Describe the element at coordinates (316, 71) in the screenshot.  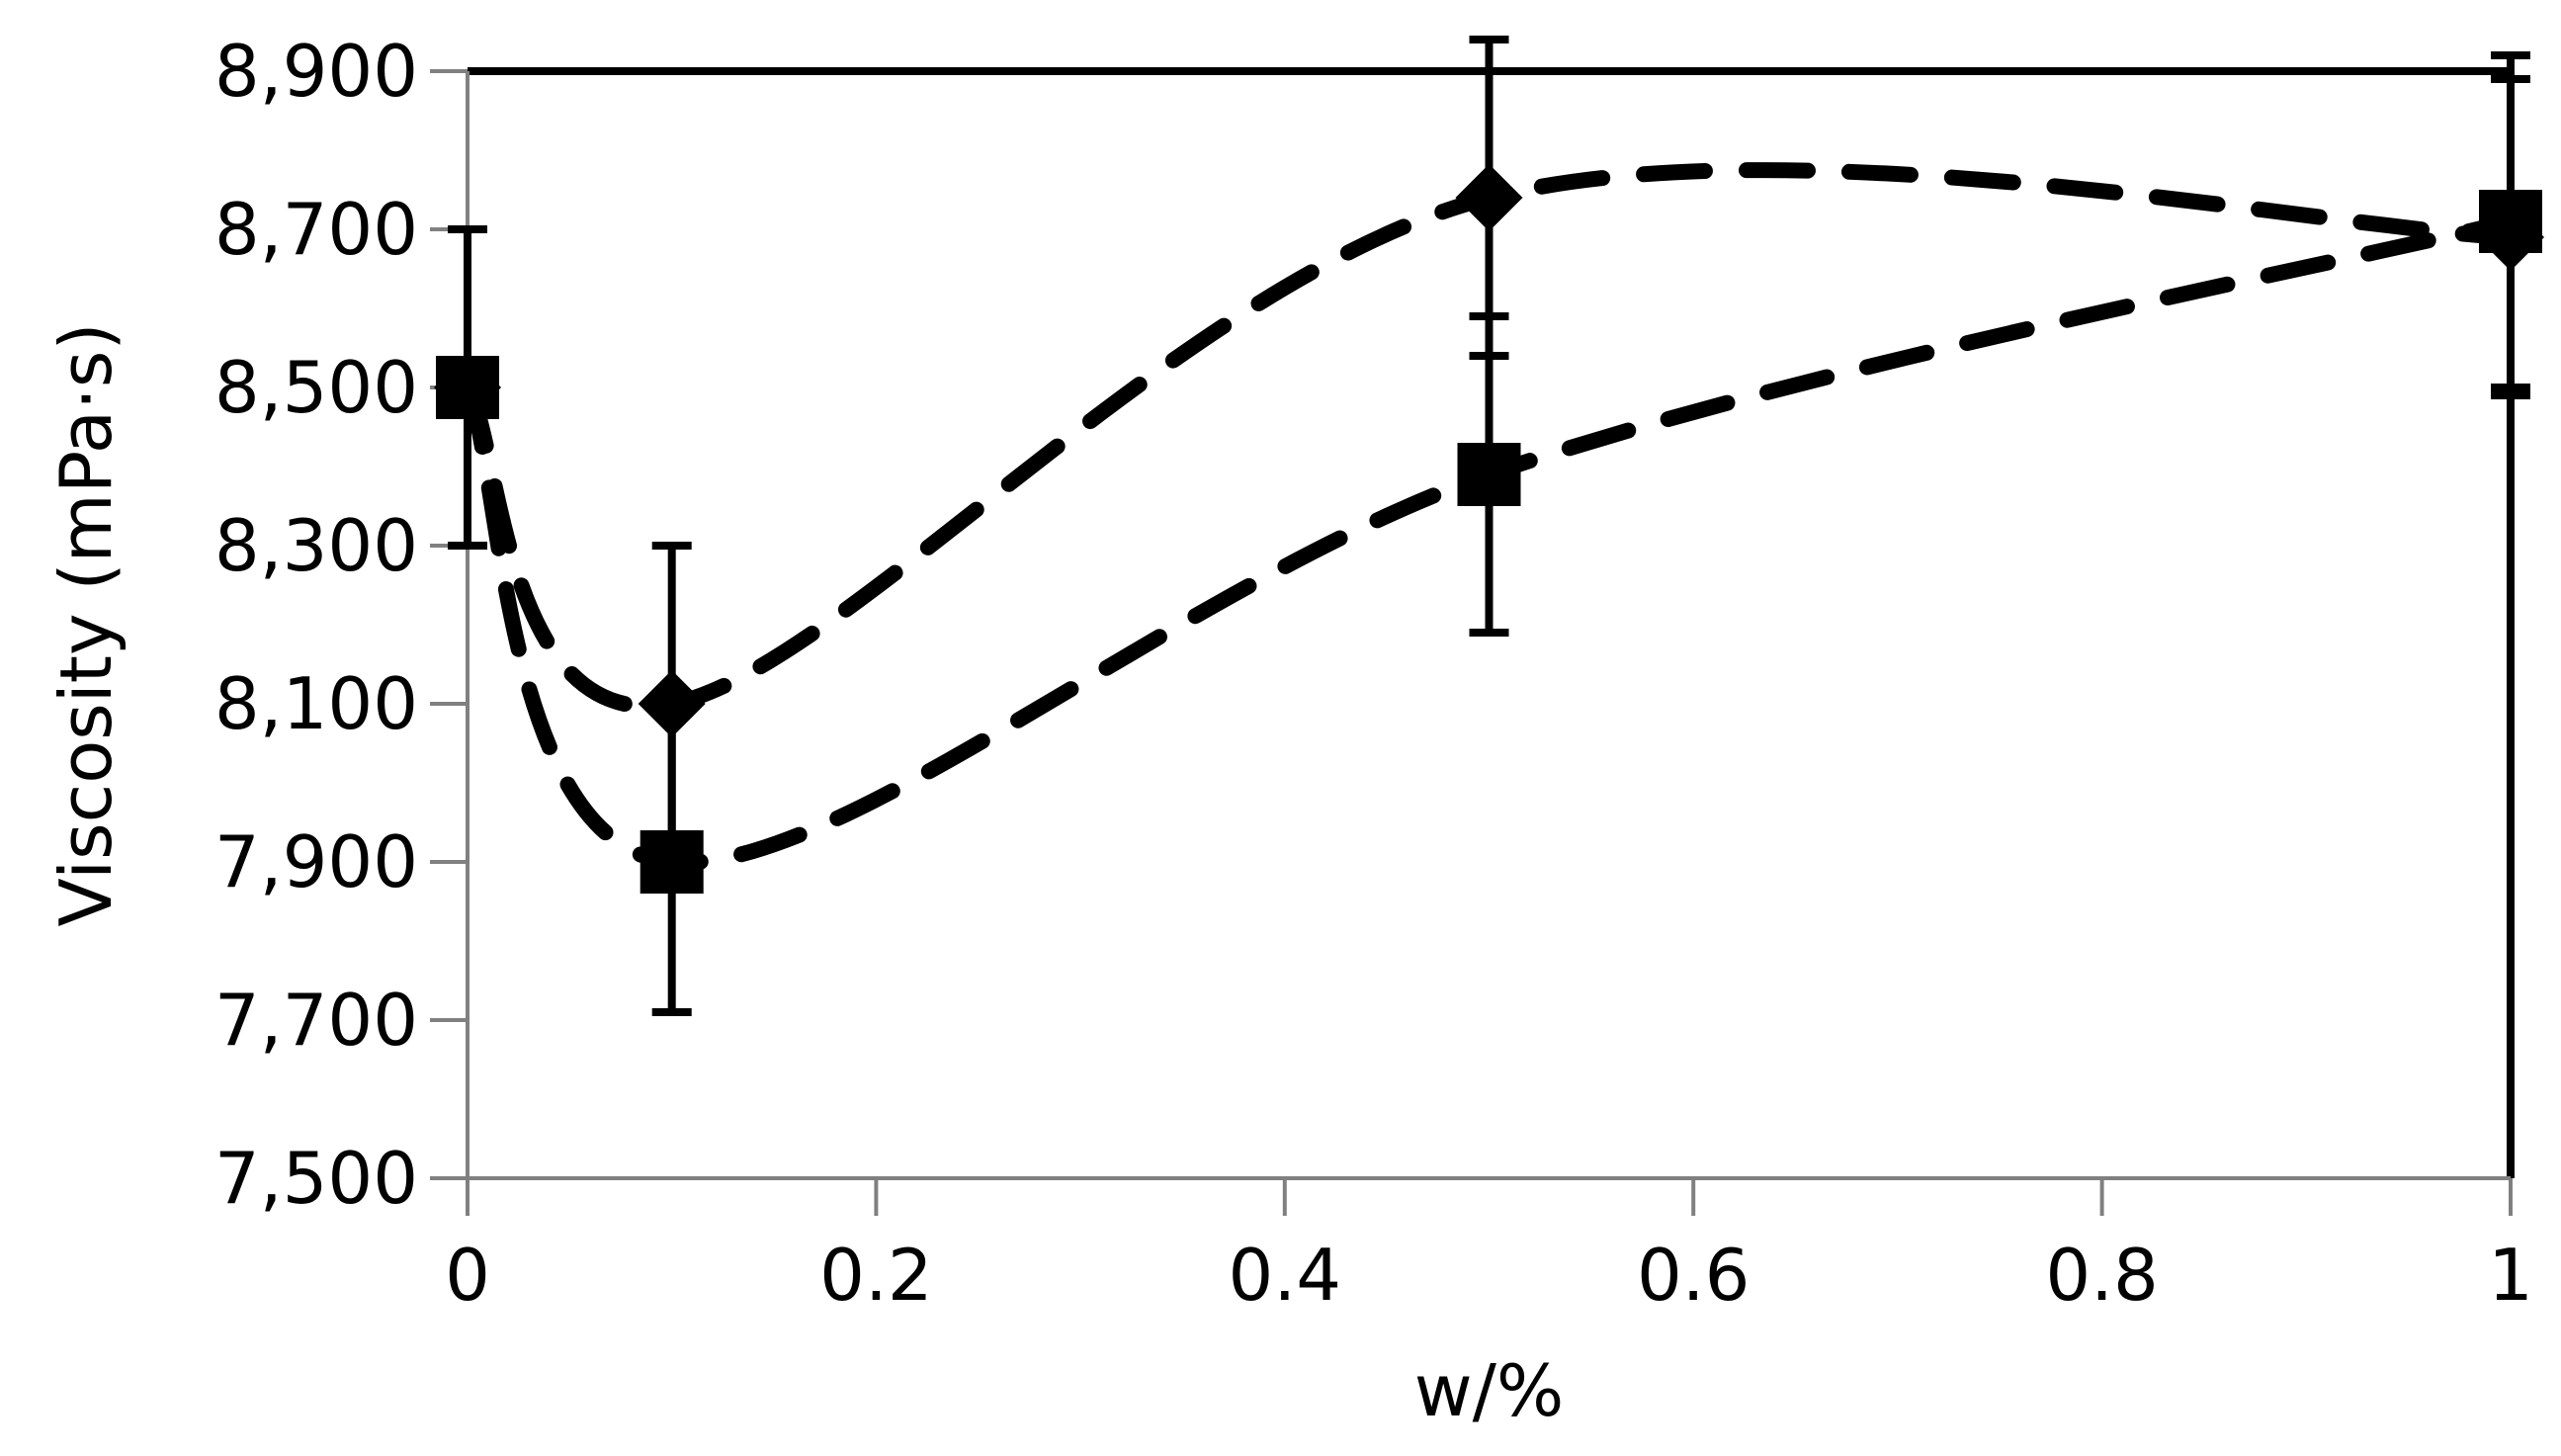
I see `y-tick-label: 8,900` at that location.